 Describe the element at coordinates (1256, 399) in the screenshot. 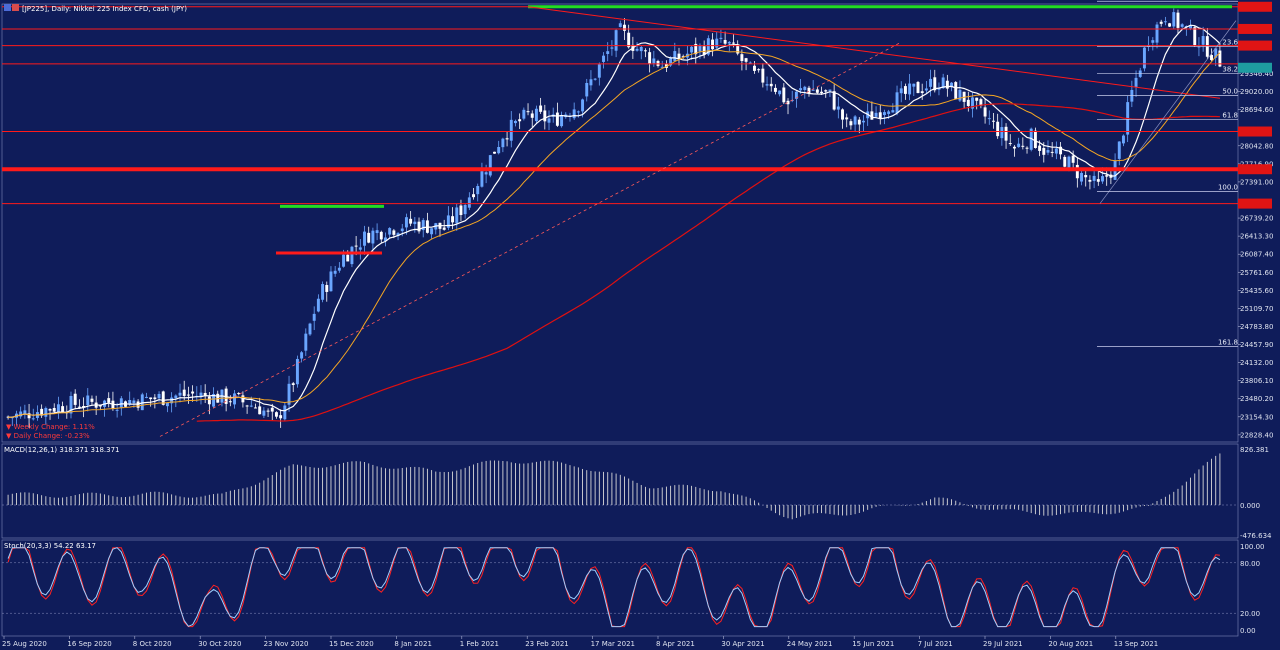

I see `price-tick-label: 23480.20` at that location.